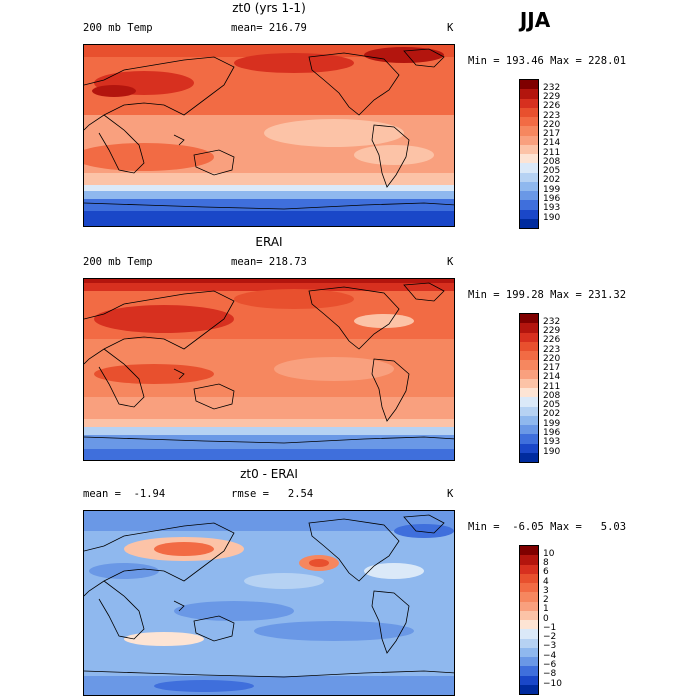 This screenshot has height=700, width=700. I want to click on colorbar-tick-label: −6, so click(550, 665).